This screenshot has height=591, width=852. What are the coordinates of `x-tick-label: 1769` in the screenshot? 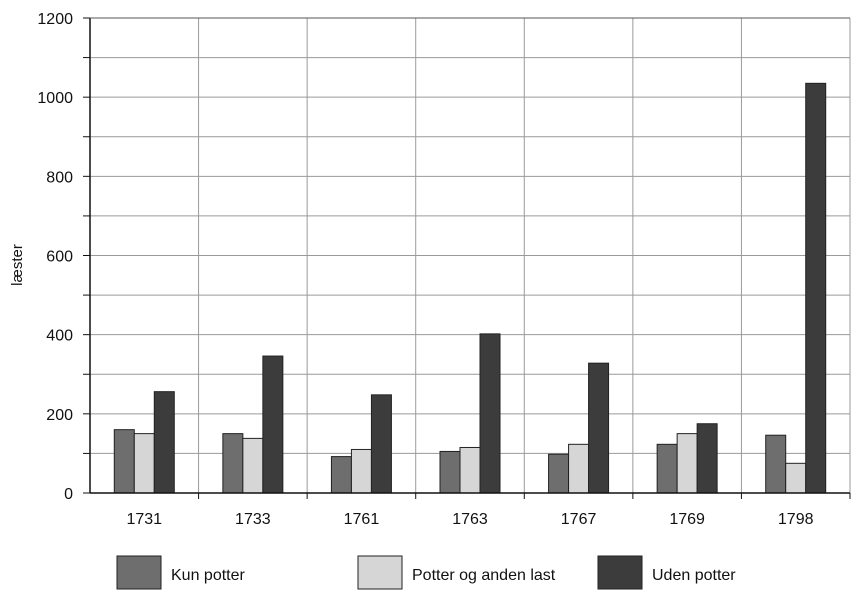 It's located at (687, 519).